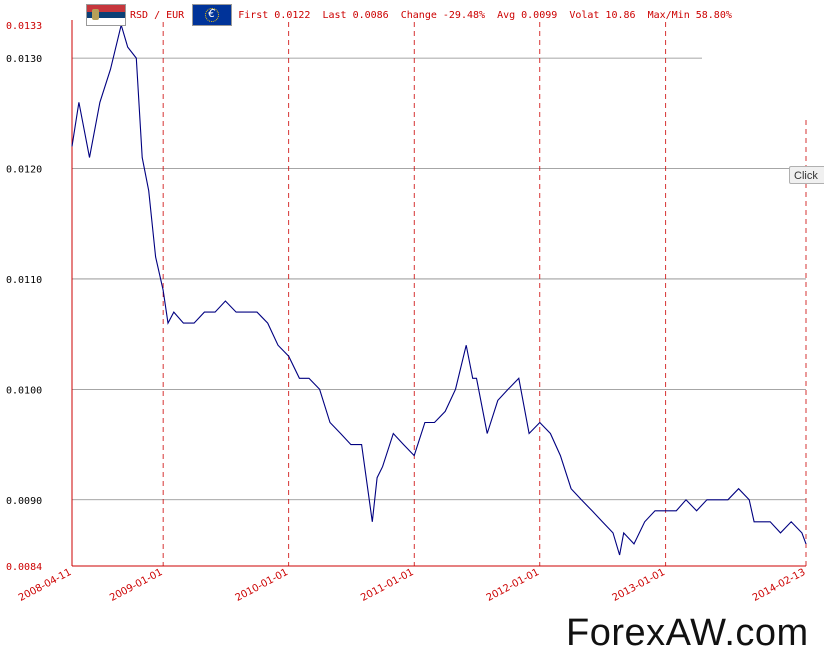 The height and width of the screenshot is (668, 824). What do you see at coordinates (806, 175) in the screenshot?
I see `click-button: Click` at bounding box center [806, 175].